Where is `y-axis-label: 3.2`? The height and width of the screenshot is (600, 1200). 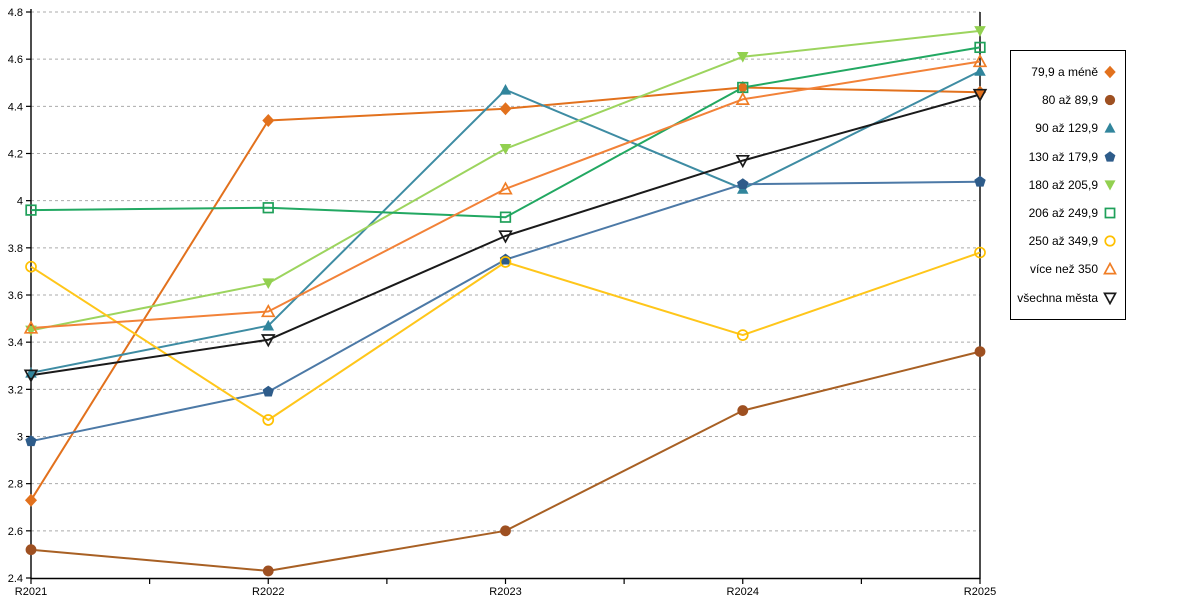 y-axis-label: 3.2 is located at coordinates (15, 390).